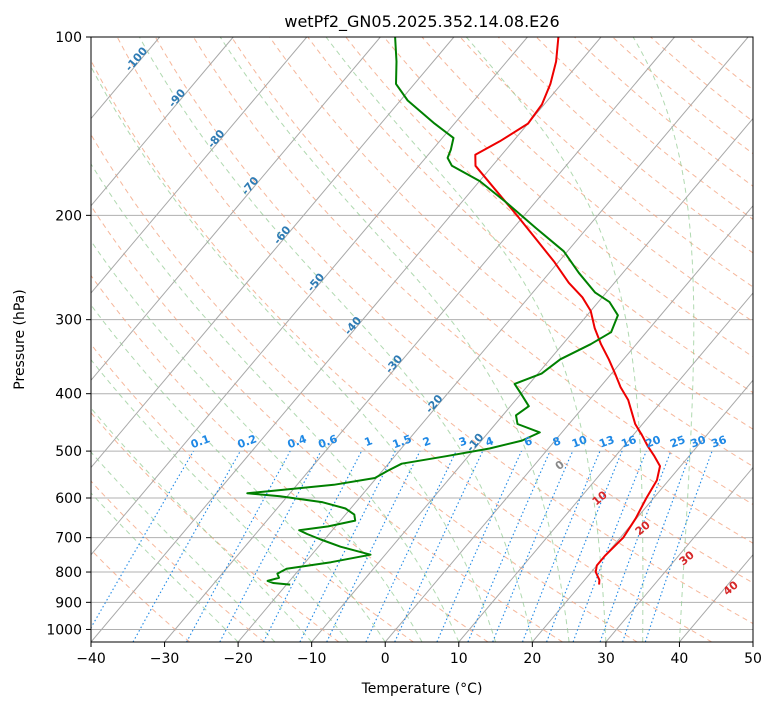 Image resolution: width=775 pixels, height=708 pixels. What do you see at coordinates (64, 630) in the screenshot?
I see `y-tick-label: 1000` at bounding box center [64, 630].